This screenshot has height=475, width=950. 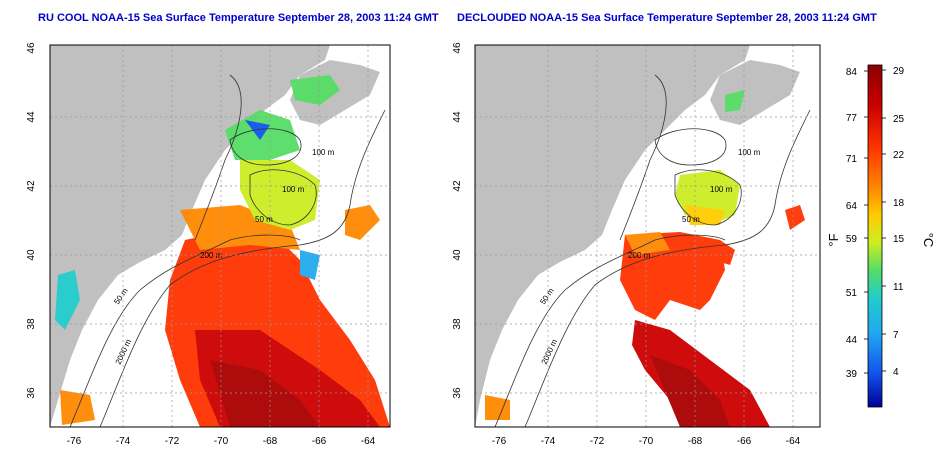 What do you see at coordinates (852, 293) in the screenshot?
I see `f-tick: 51` at bounding box center [852, 293].